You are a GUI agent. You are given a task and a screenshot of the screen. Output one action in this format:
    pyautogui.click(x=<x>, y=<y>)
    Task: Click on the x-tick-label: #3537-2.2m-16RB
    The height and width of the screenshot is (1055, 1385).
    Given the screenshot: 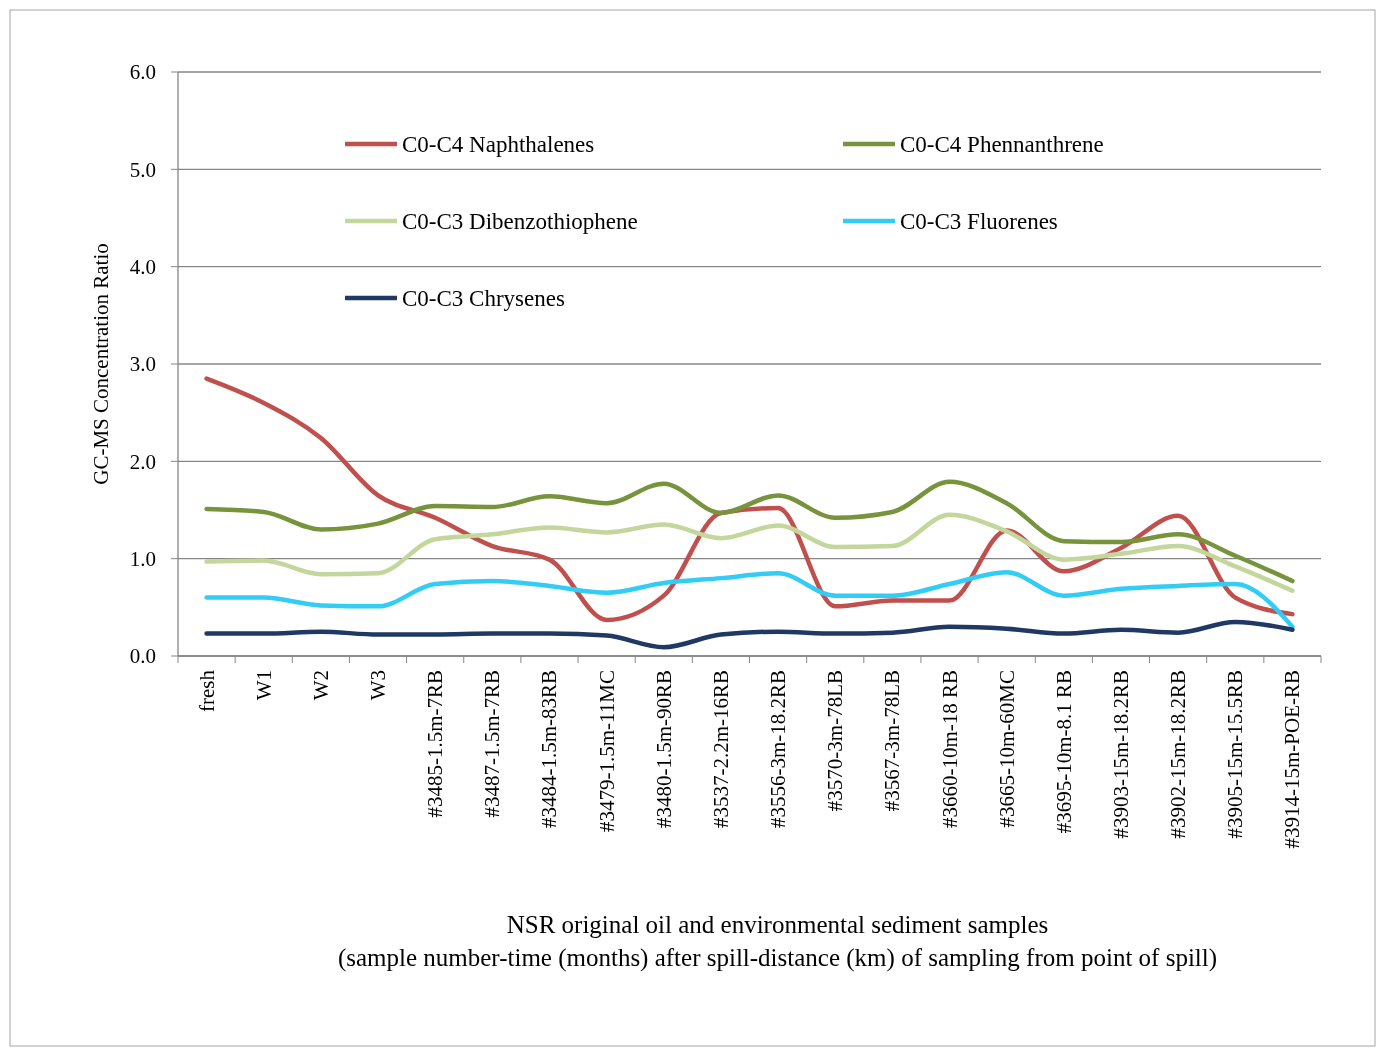 What is the action you would take?
    pyautogui.click(x=720, y=749)
    